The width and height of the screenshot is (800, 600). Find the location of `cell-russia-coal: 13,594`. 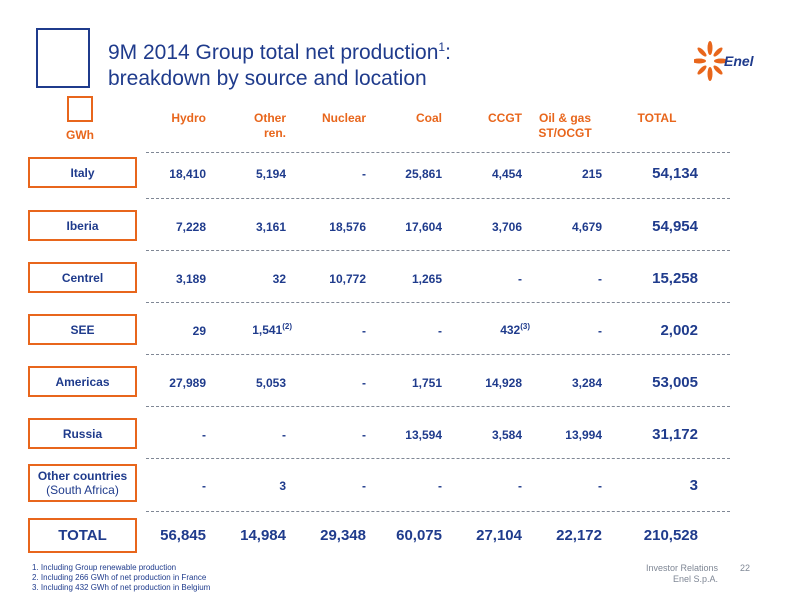

cell-russia-coal: 13,594 is located at coordinates (423, 435).